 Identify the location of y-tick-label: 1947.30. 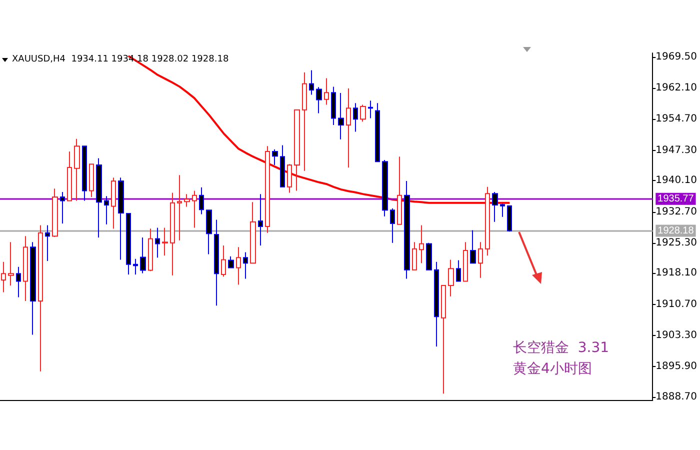
(677, 150).